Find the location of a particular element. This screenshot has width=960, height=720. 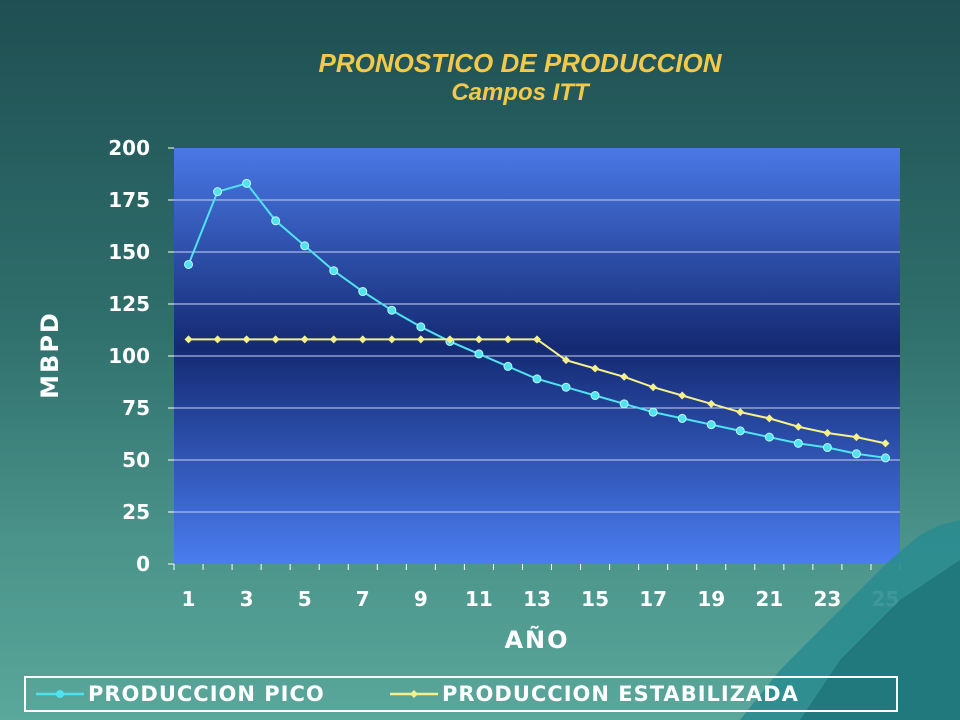

y-tick-label: 50 is located at coordinates (136, 460).